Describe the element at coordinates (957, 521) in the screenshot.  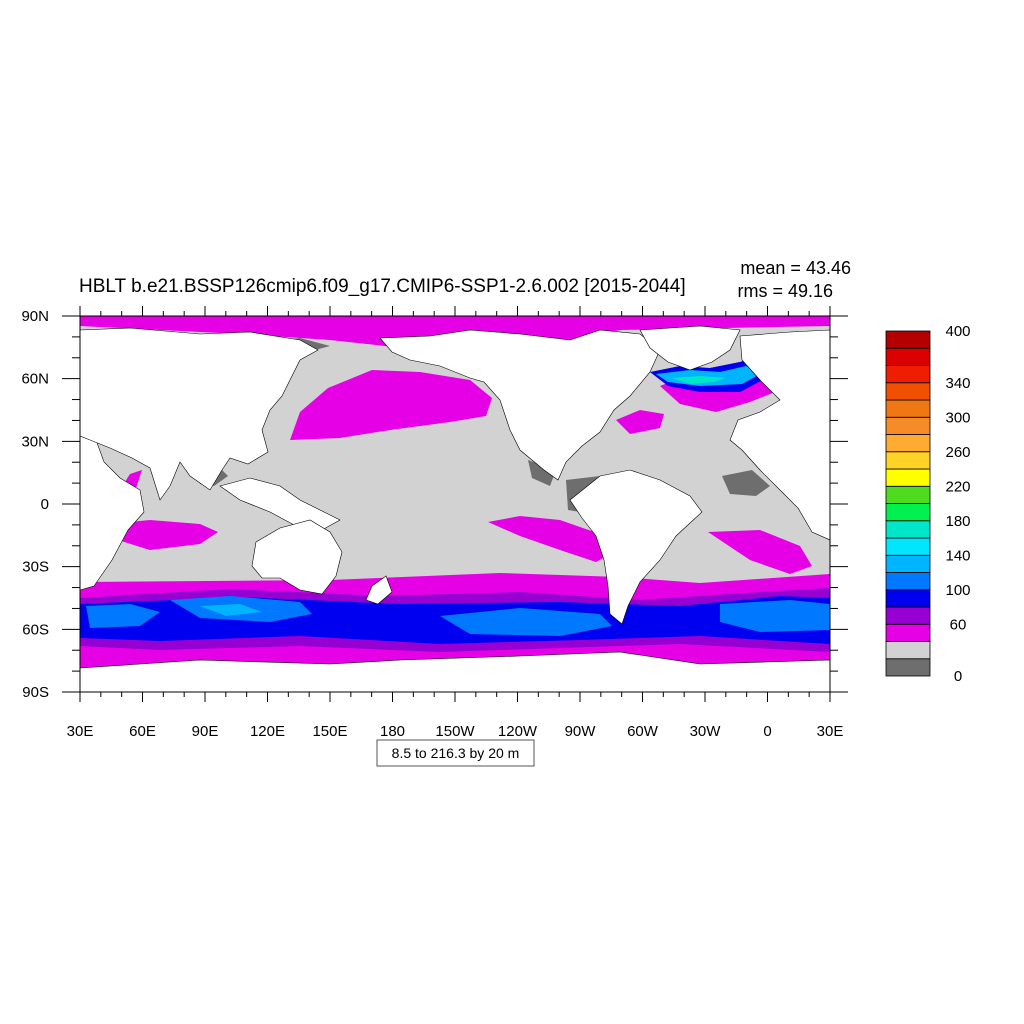
I see `colorbar-label: 180` at that location.